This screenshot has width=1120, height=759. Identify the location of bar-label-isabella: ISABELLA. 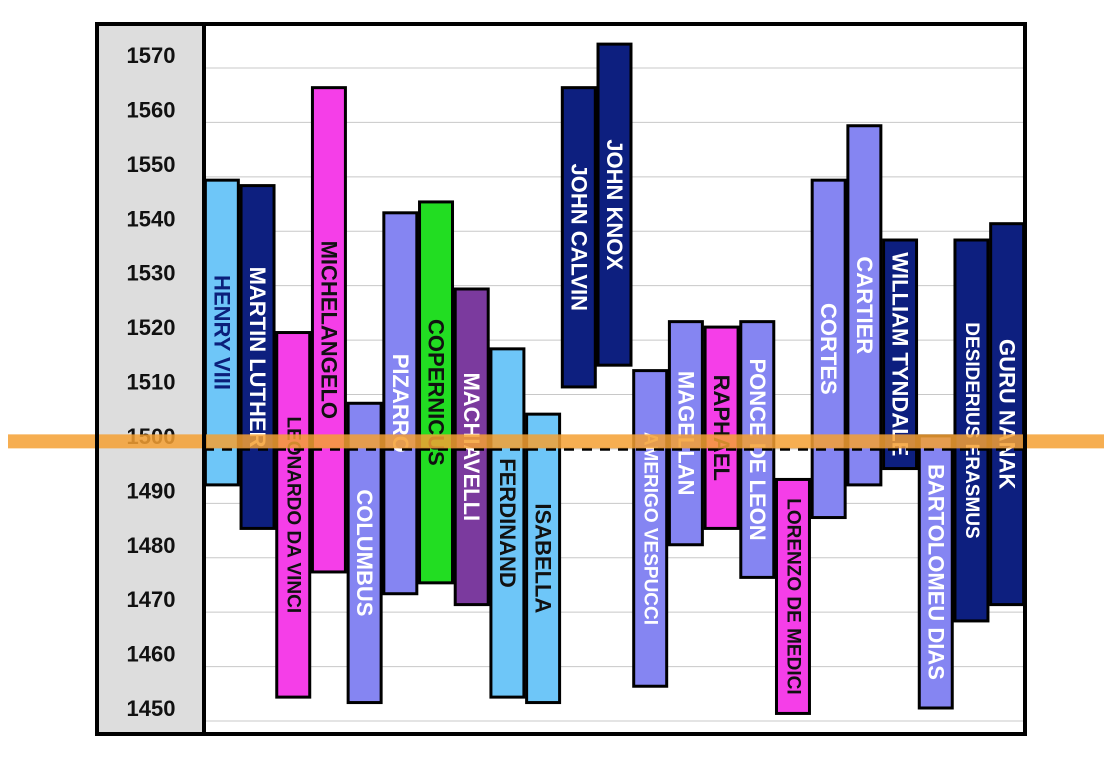
(543, 558).